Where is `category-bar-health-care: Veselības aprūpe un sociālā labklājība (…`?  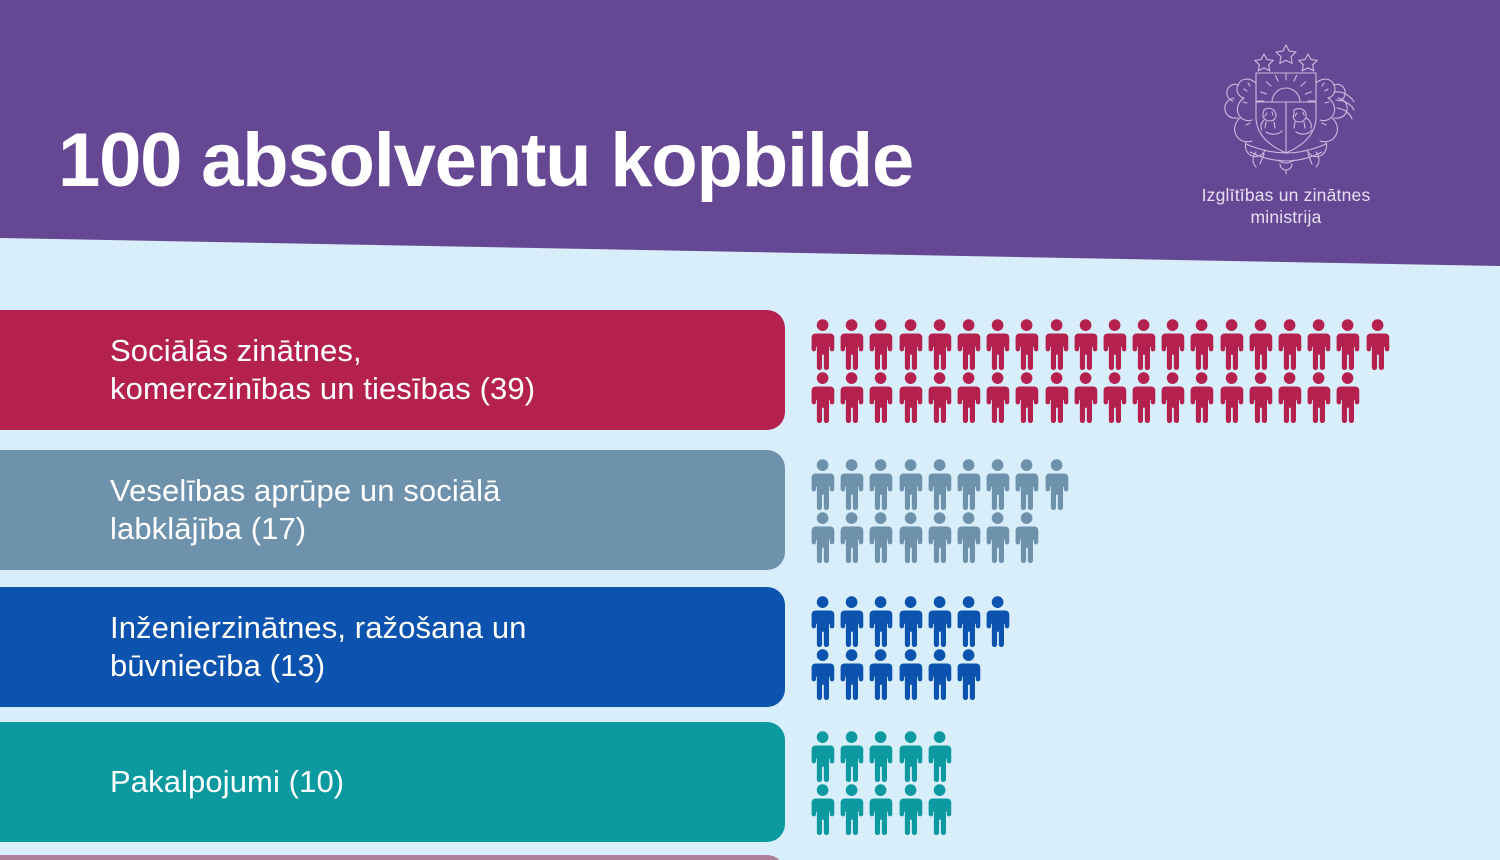
category-bar-health-care: Veselības aprūpe un sociālā labklājība (… is located at coordinates (392, 510).